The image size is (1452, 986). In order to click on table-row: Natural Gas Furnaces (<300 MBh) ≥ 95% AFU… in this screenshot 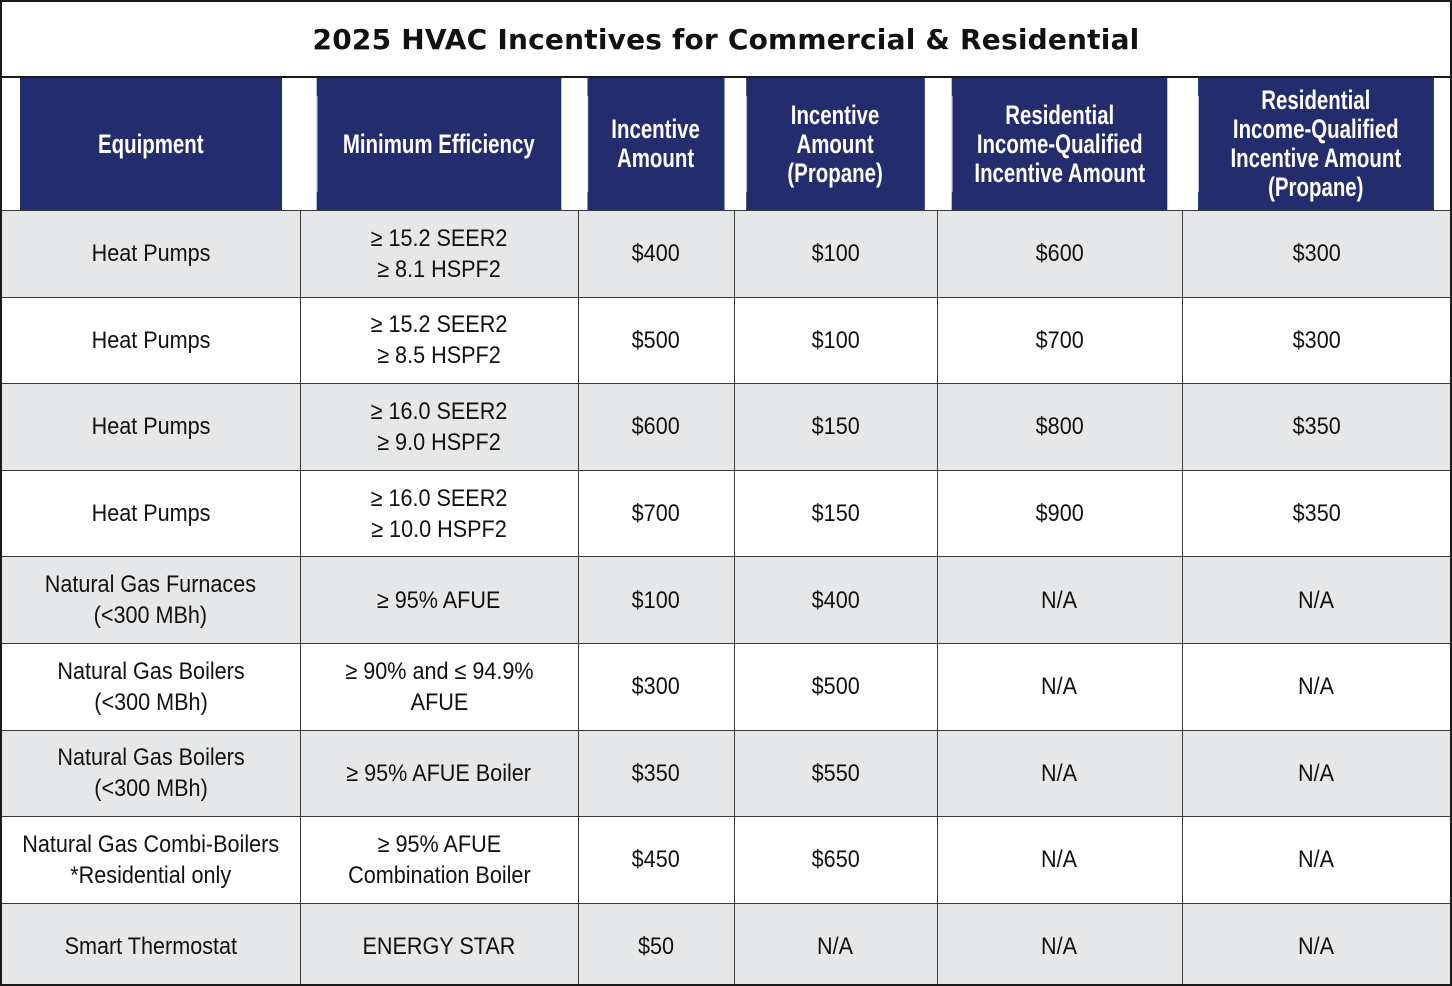, I will do `click(726, 600)`.